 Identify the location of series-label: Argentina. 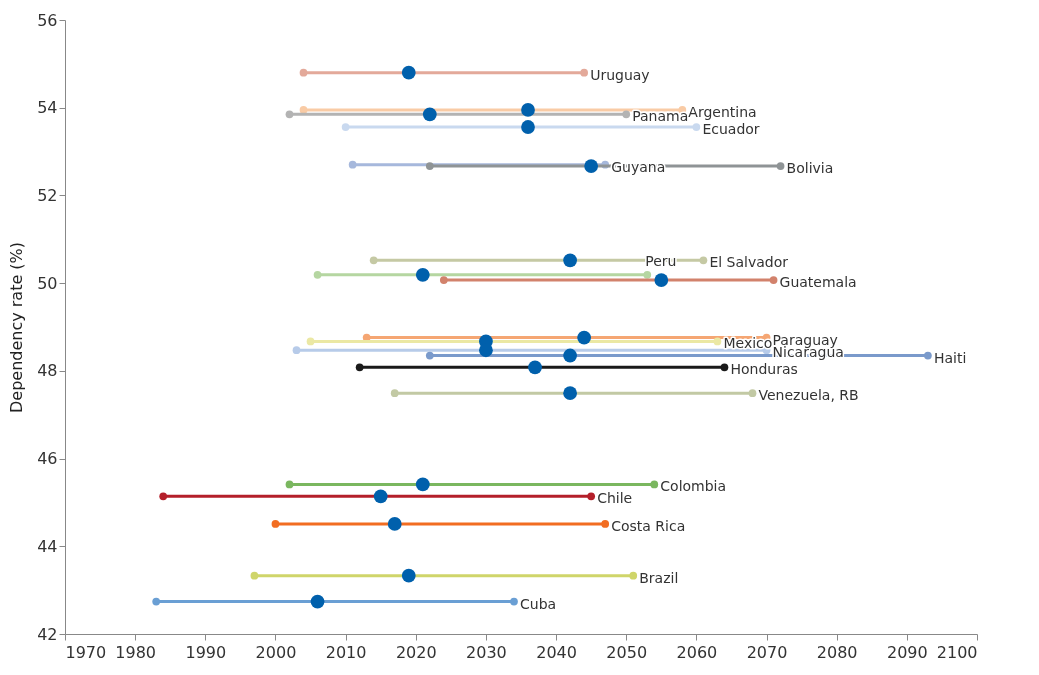
(722, 111).